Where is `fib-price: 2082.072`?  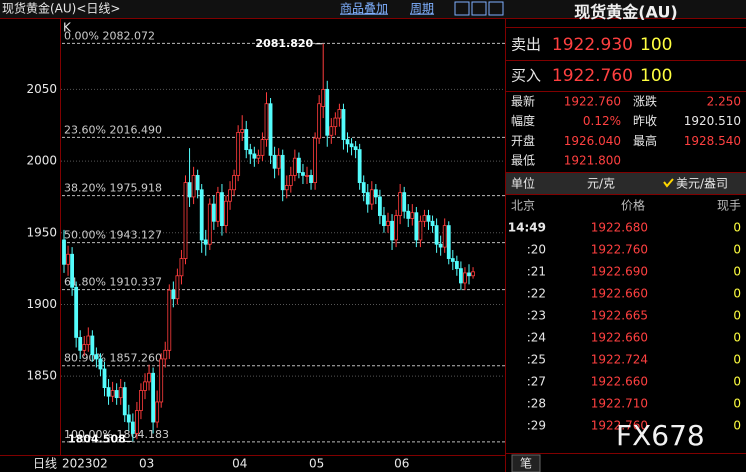
fib-price: 2082.072 is located at coordinates (128, 35).